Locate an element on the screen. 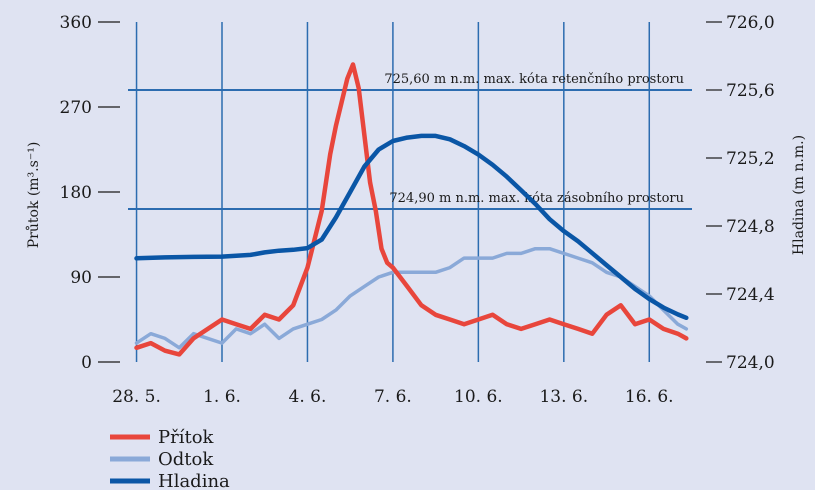 The height and width of the screenshot is (490, 815). legend-label: Odtok is located at coordinates (186, 459).